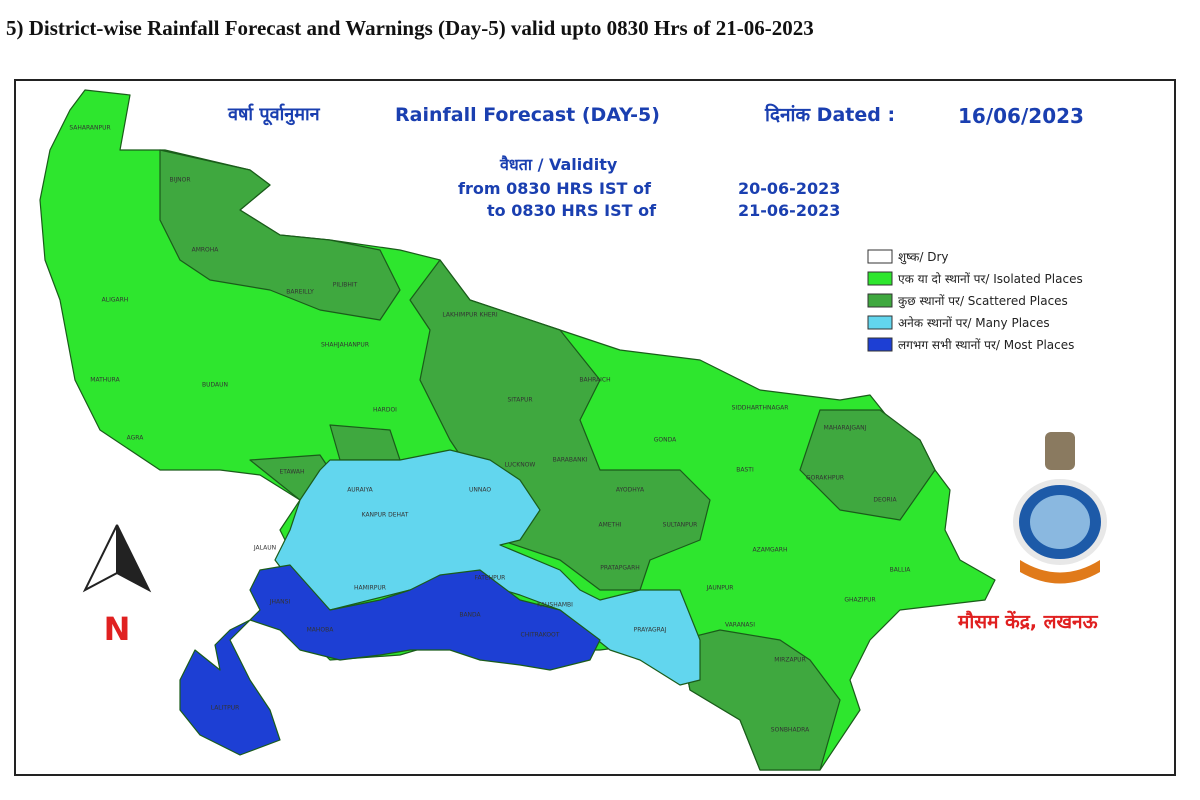 Image resolution: width=1200 pixels, height=800 pixels. What do you see at coordinates (825, 478) in the screenshot?
I see `district-label: GORAKHPUR` at bounding box center [825, 478].